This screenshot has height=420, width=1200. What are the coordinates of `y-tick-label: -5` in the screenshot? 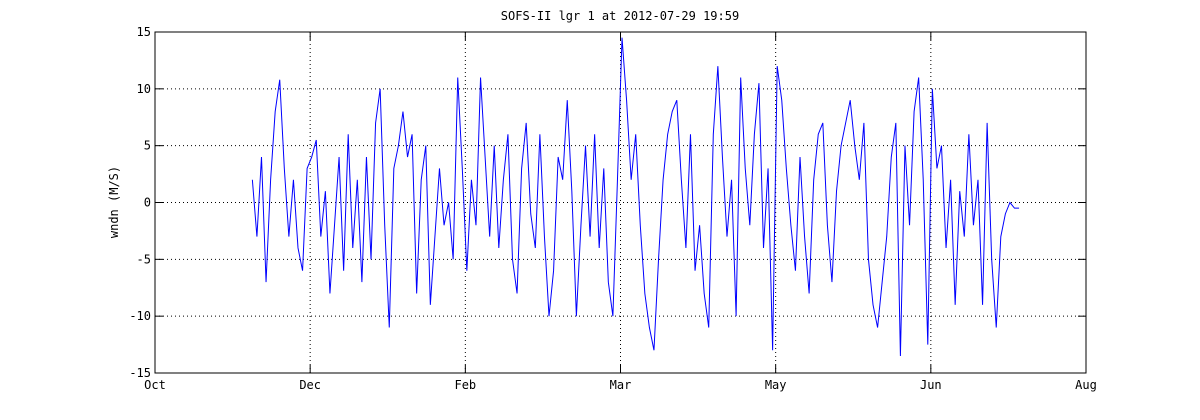 It's located at (144, 259).